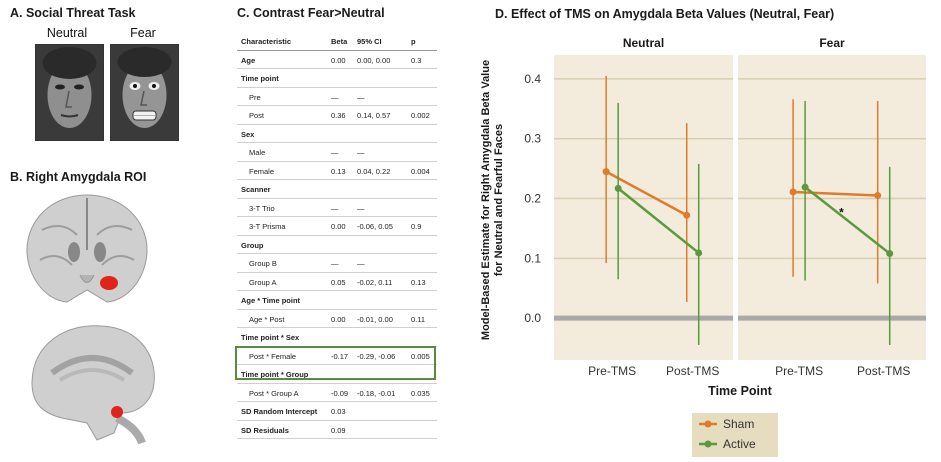 This screenshot has height=462, width=941. Describe the element at coordinates (340, 393) in the screenshot. I see `table-cell: -0.09` at that location.